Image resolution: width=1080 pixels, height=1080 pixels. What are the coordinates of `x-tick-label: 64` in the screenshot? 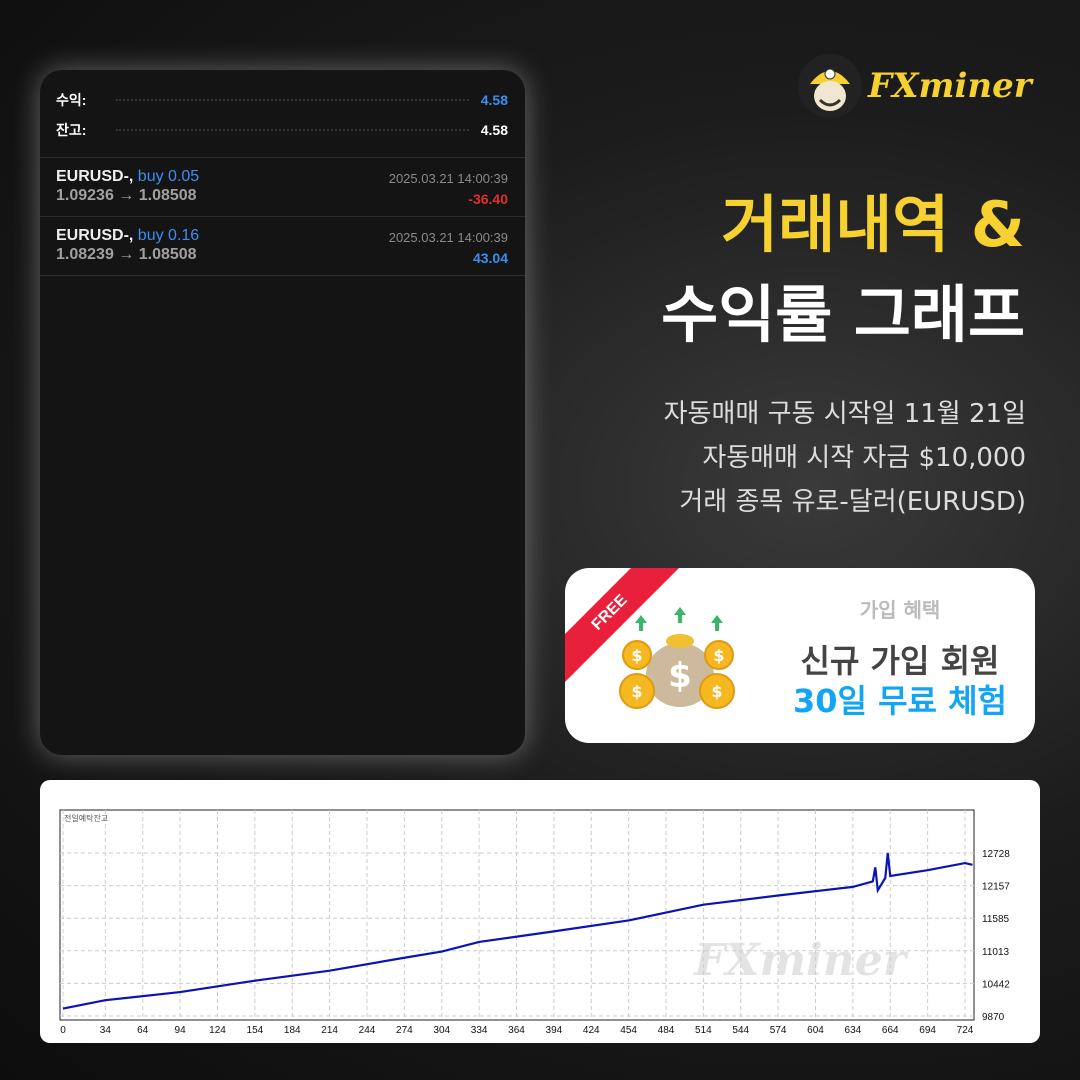 It's located at (143, 1030).